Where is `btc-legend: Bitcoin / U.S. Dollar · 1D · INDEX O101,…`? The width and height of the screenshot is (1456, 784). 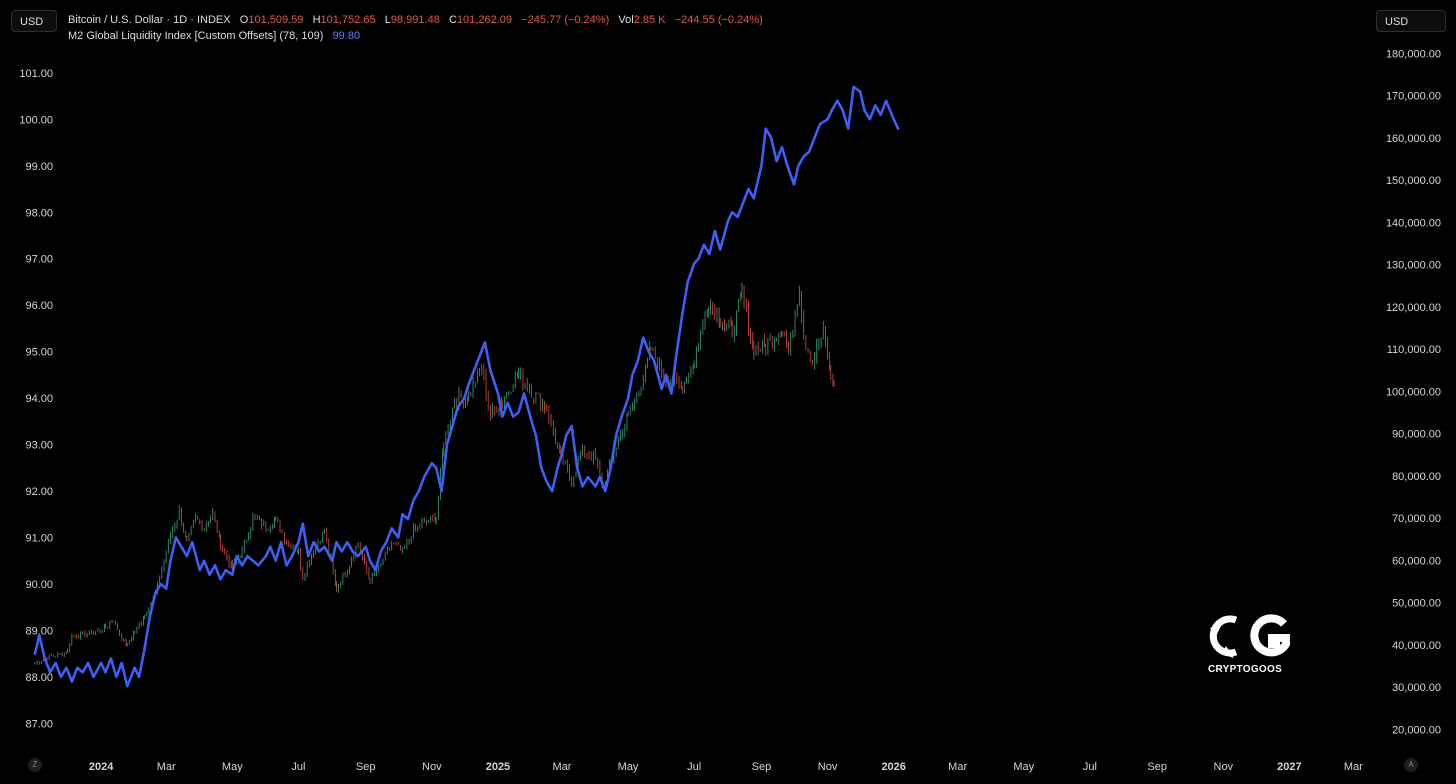 btc-legend: Bitcoin / U.S. Dollar · 1D · INDEX O101,… is located at coordinates (415, 20).